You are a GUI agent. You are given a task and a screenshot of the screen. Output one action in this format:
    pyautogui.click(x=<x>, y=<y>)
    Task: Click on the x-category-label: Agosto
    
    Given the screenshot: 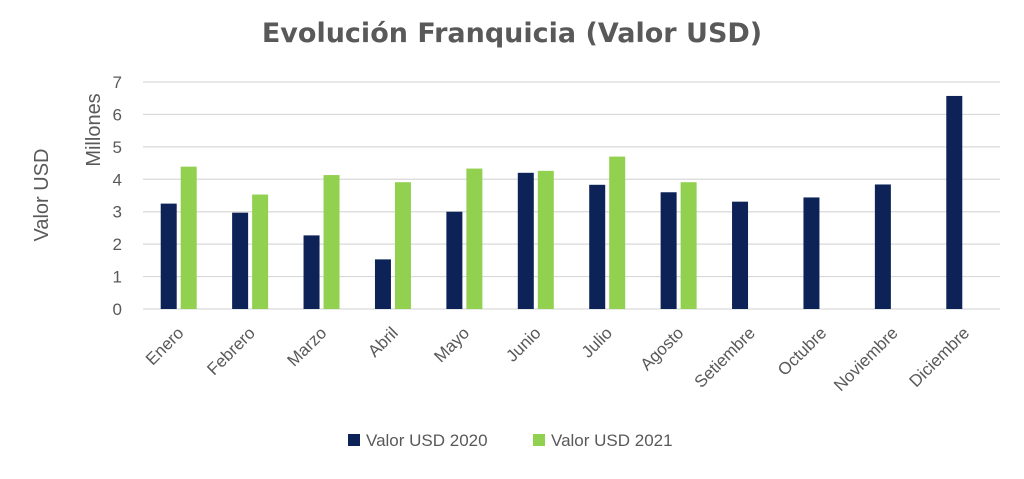 What is the action you would take?
    pyautogui.click(x=662, y=348)
    